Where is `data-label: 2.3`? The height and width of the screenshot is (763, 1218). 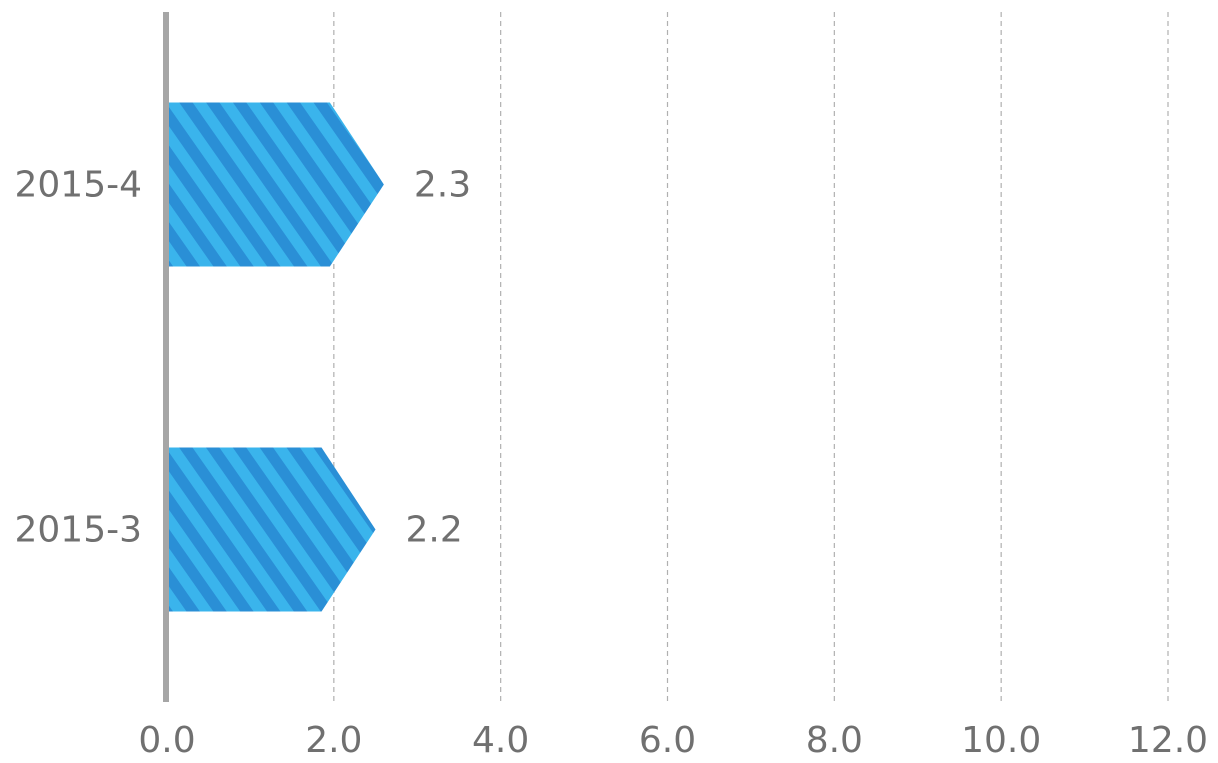 data-label: 2.3 is located at coordinates (442, 185).